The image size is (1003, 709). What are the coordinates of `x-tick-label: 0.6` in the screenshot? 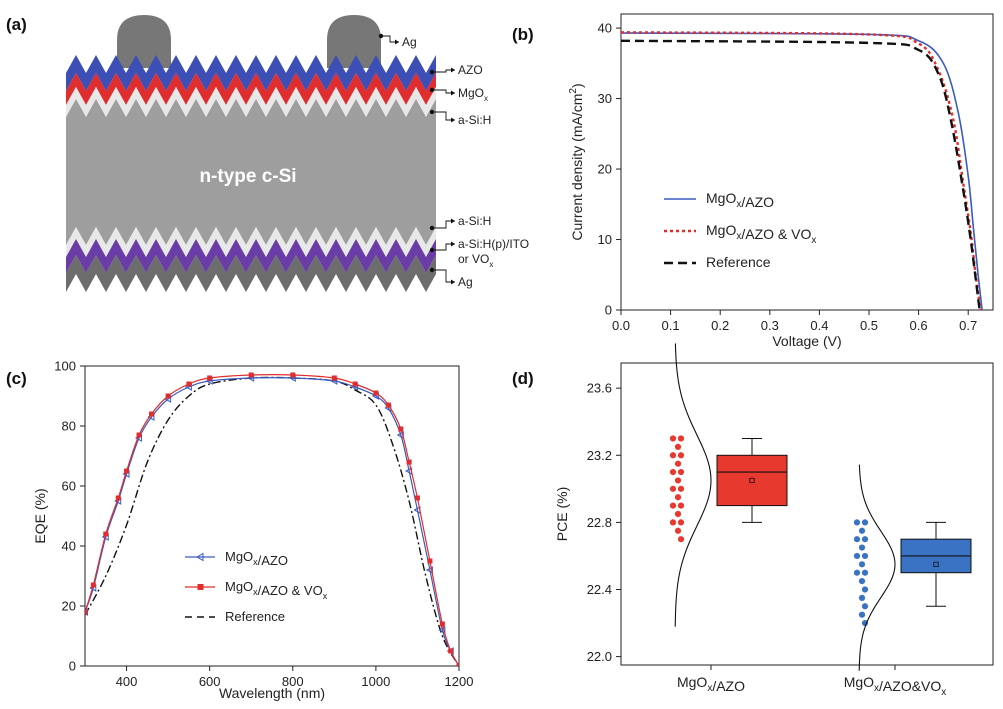 It's located at (919, 325).